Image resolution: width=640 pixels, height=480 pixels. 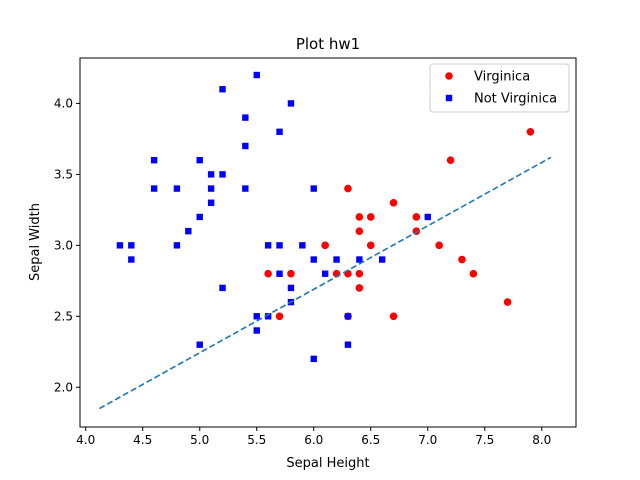 I want to click on y-axis-label: Sepal Width, so click(x=35, y=242).